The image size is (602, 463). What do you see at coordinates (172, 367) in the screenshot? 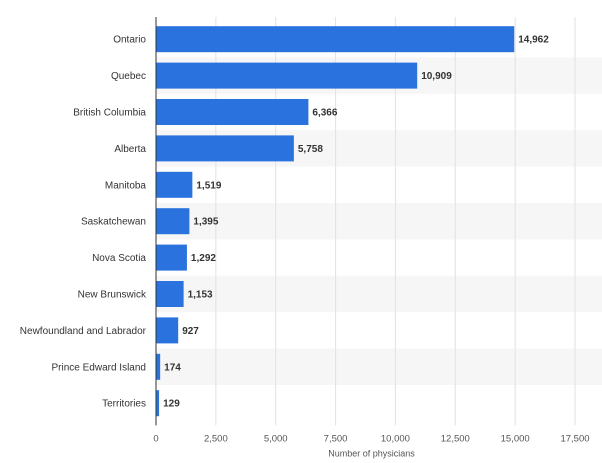
I see `data-label: 174` at bounding box center [172, 367].